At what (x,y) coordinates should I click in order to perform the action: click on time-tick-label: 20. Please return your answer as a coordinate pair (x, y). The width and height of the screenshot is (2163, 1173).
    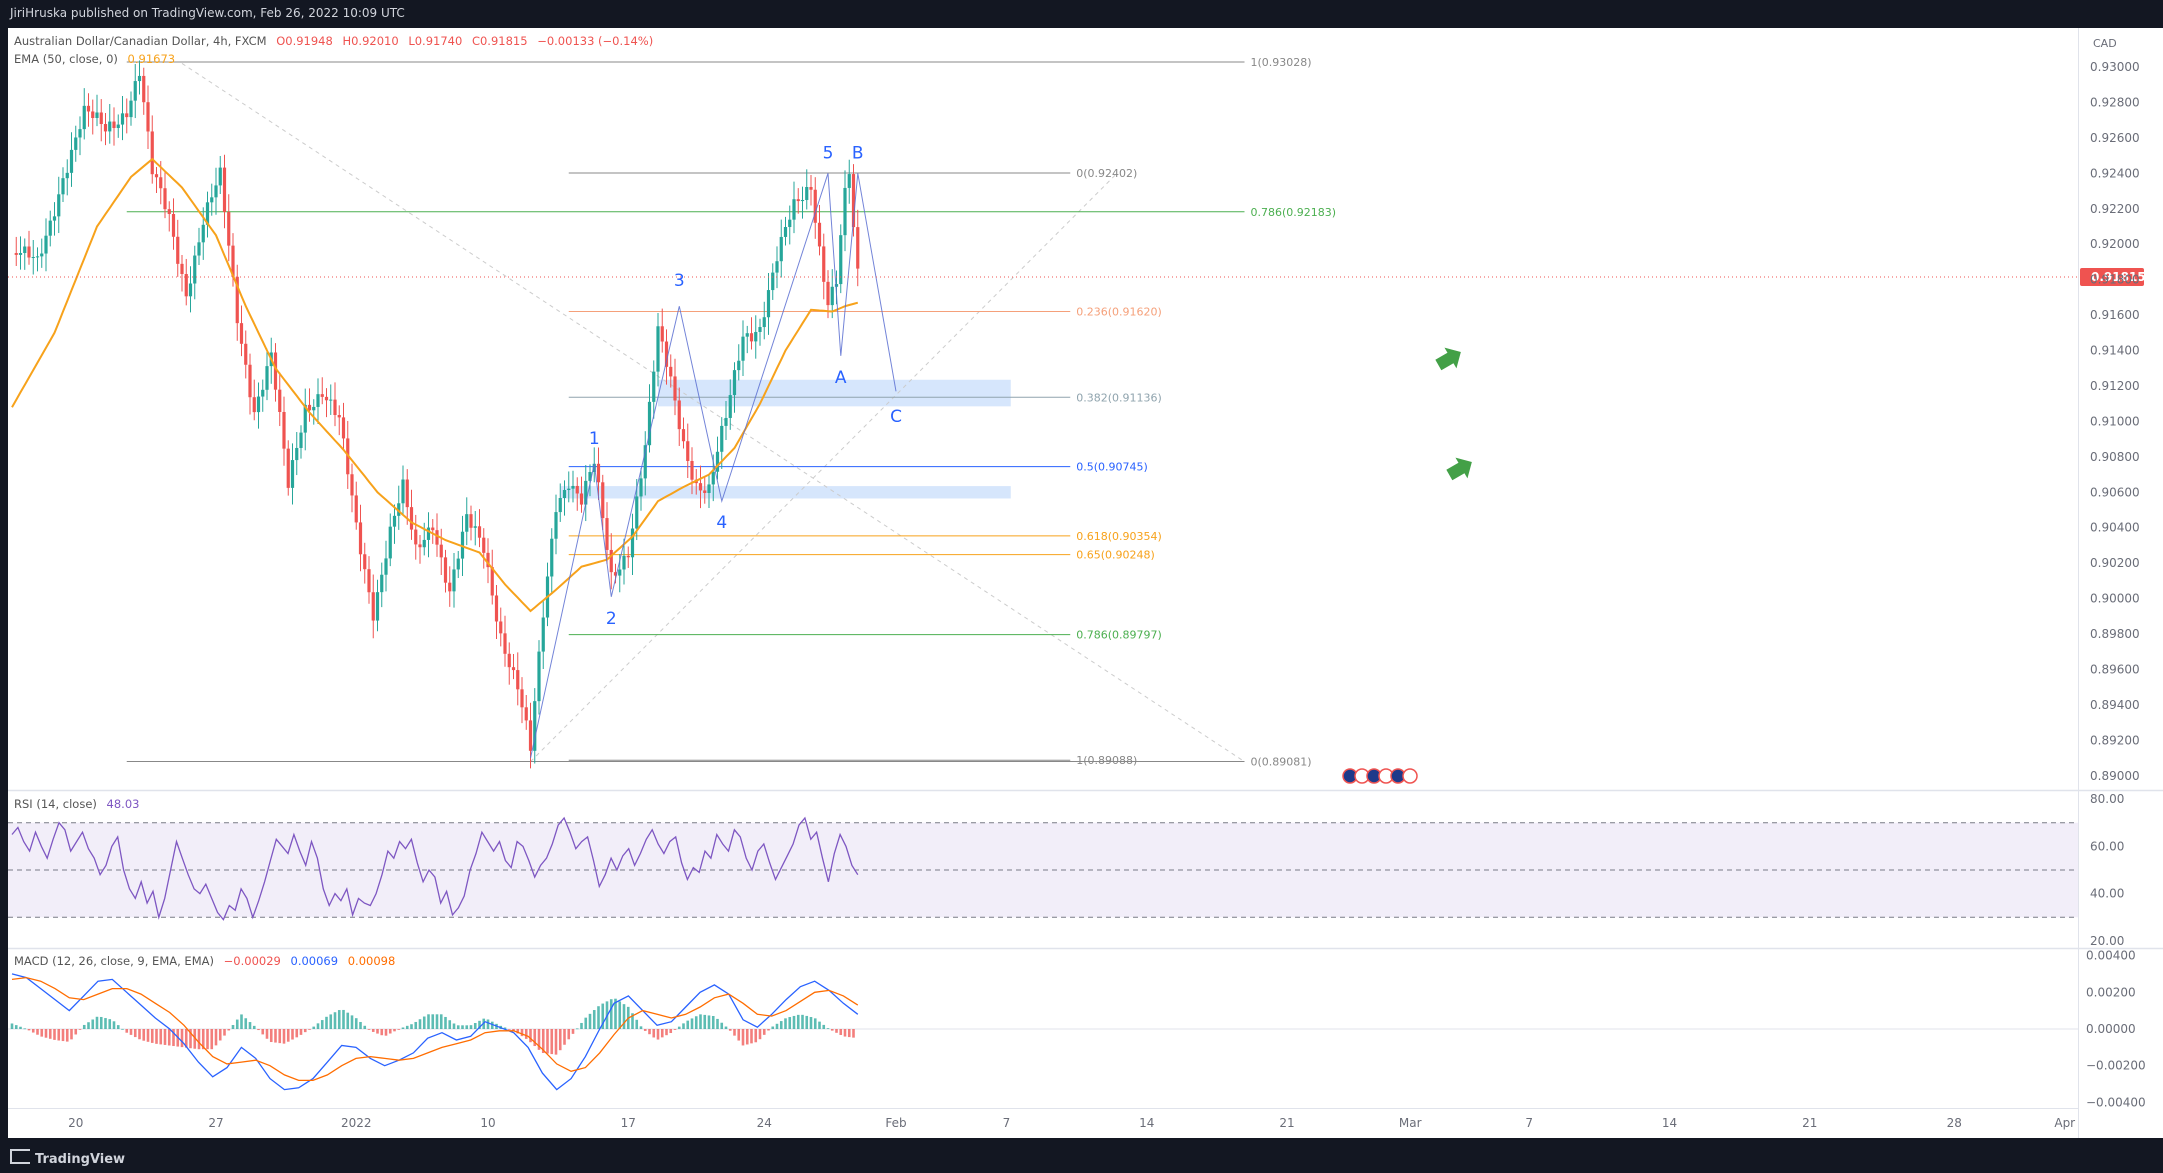
    Looking at the image, I should click on (75, 1123).